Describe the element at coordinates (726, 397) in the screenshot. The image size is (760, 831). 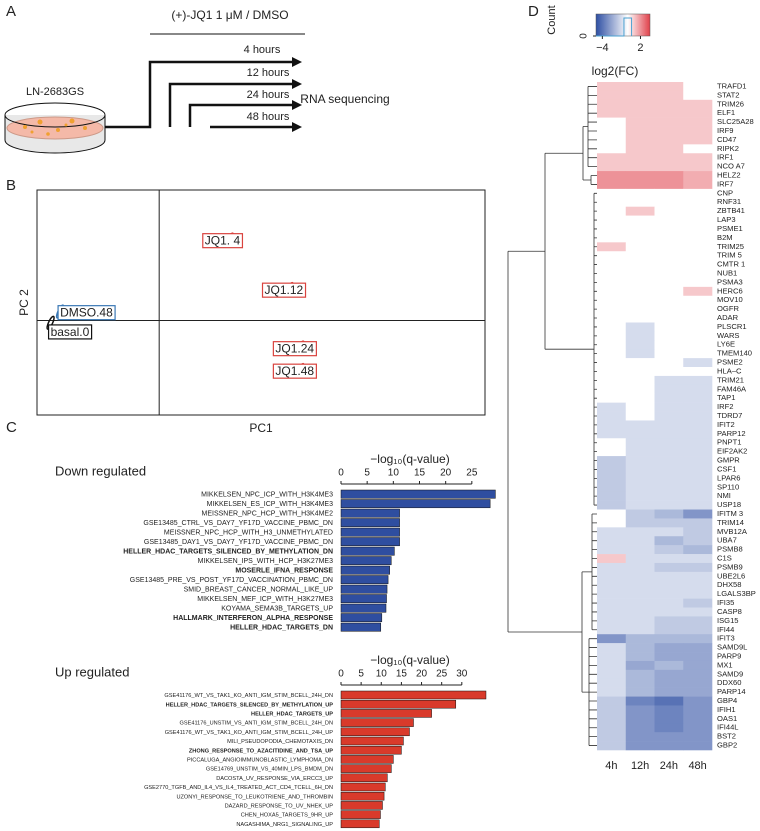
I see `row-label: TAP1` at that location.